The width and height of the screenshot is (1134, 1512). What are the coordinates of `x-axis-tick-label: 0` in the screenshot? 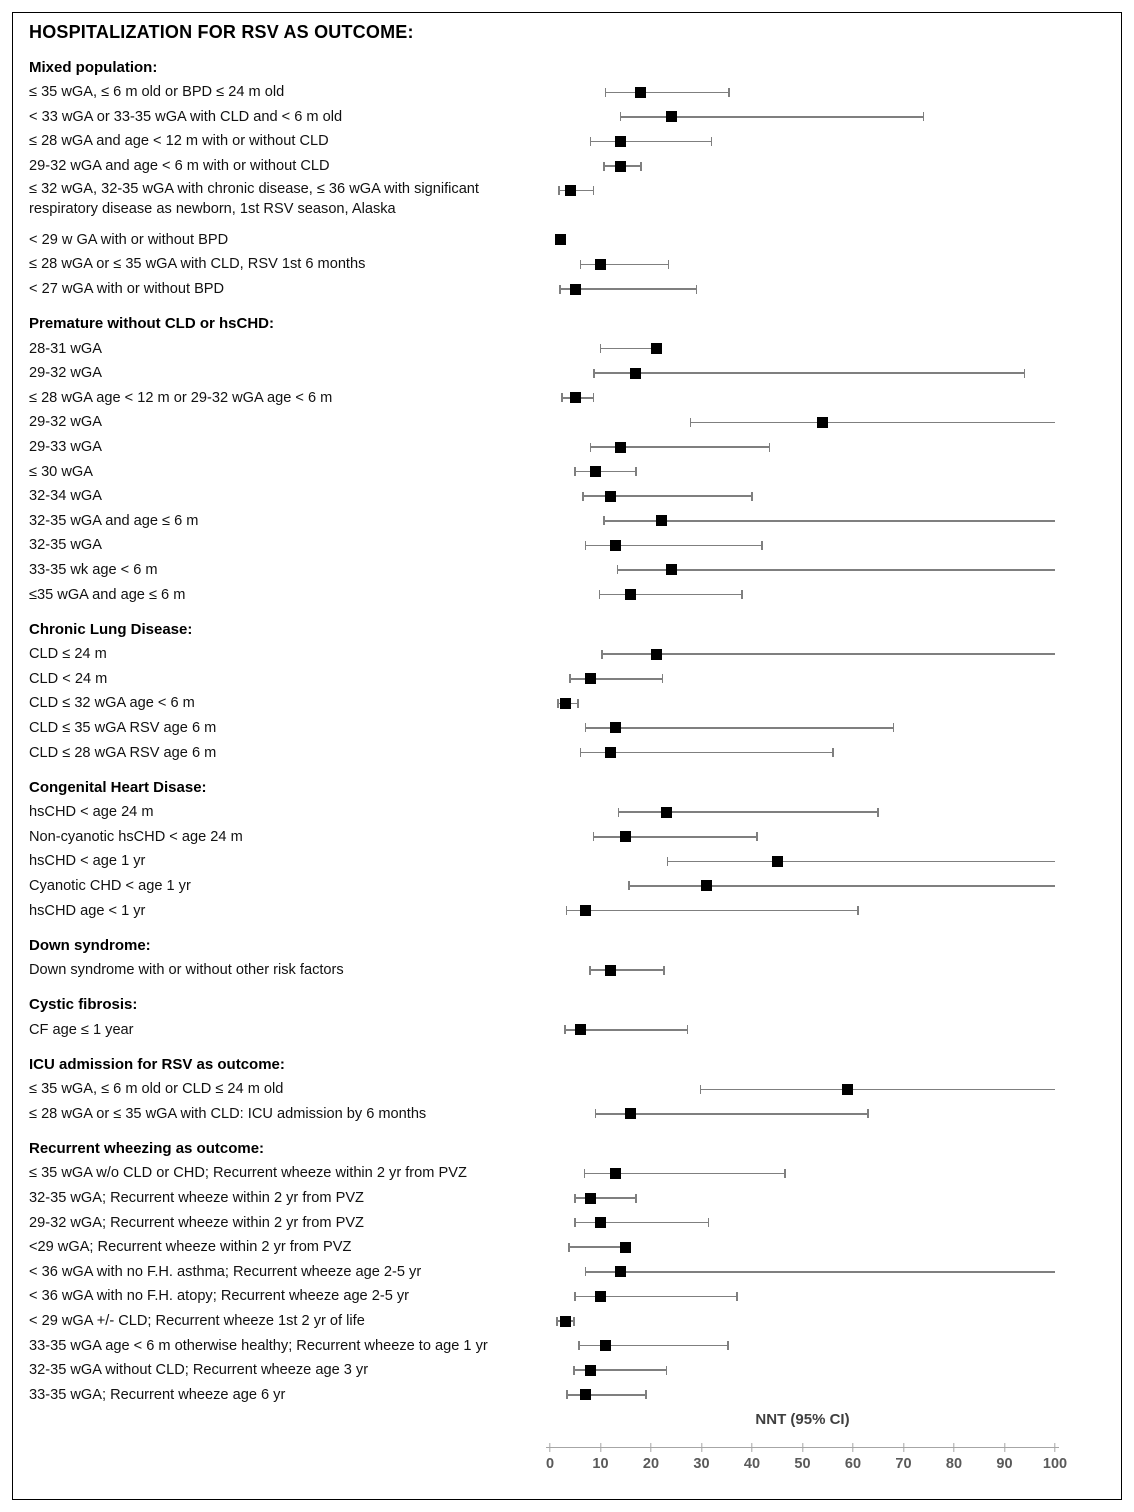 It's located at (550, 1464).